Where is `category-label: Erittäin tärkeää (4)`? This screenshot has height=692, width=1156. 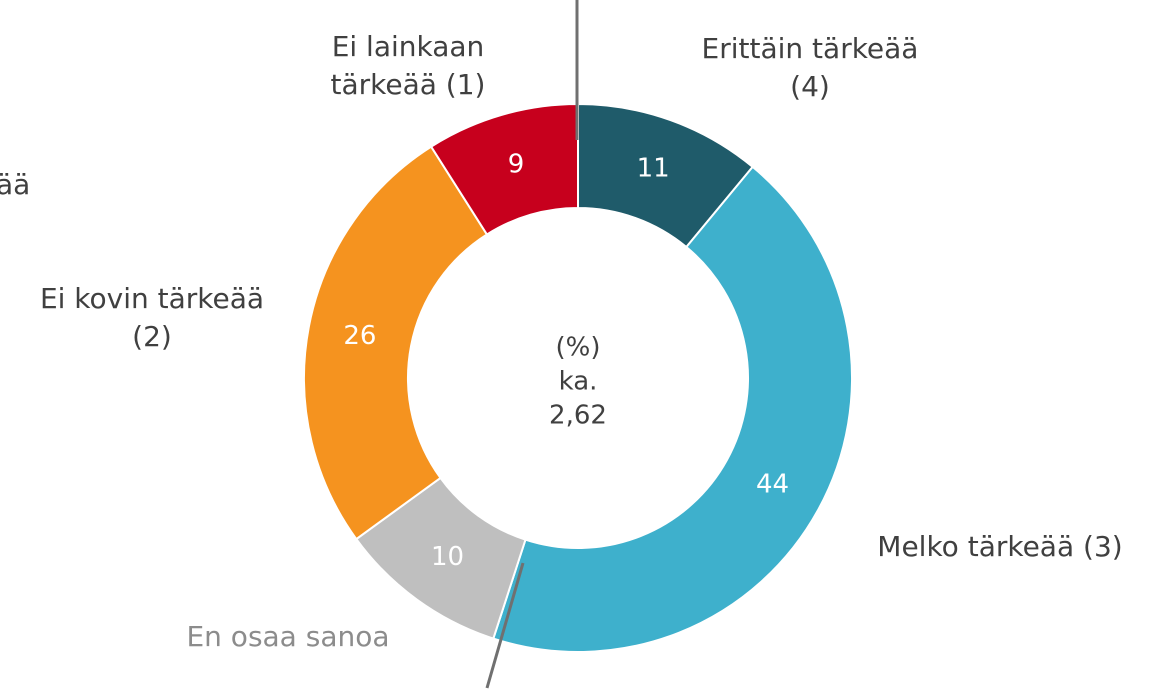 category-label: Erittäin tärkeää (4) is located at coordinates (810, 67).